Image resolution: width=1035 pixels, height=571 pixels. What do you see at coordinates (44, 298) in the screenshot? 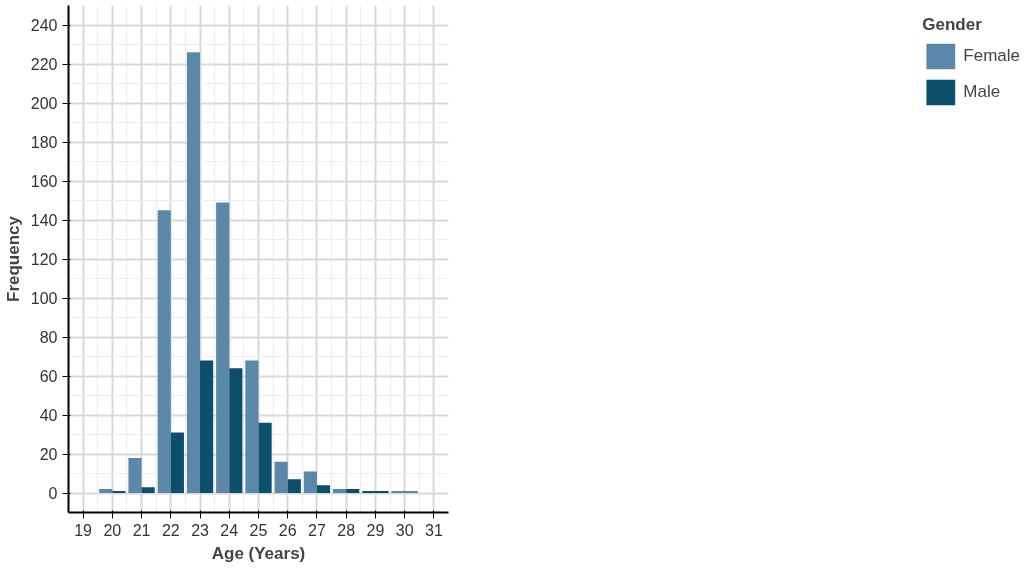
I see `y-tick-label: 100` at bounding box center [44, 298].